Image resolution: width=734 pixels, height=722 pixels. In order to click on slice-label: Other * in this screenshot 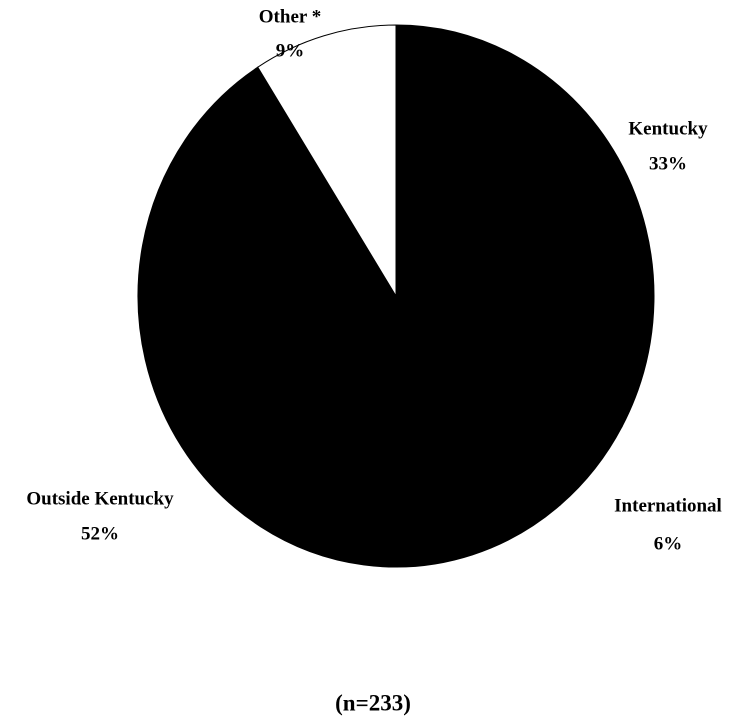, I will do `click(290, 16)`.